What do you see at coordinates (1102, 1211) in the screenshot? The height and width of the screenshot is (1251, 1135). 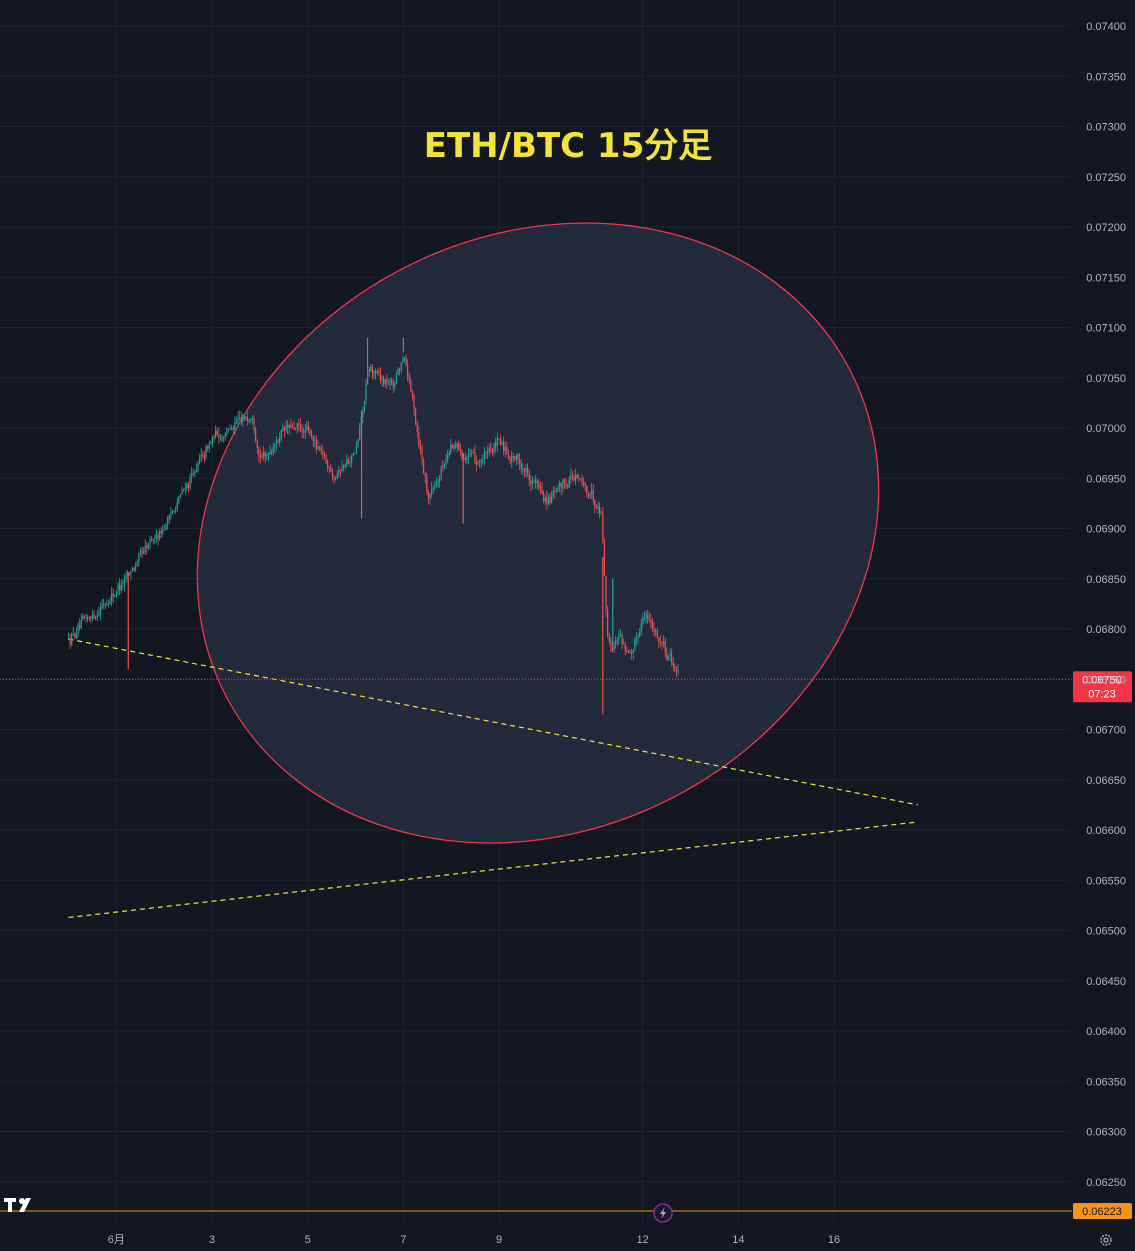 I see `low-marker-badge` at bounding box center [1102, 1211].